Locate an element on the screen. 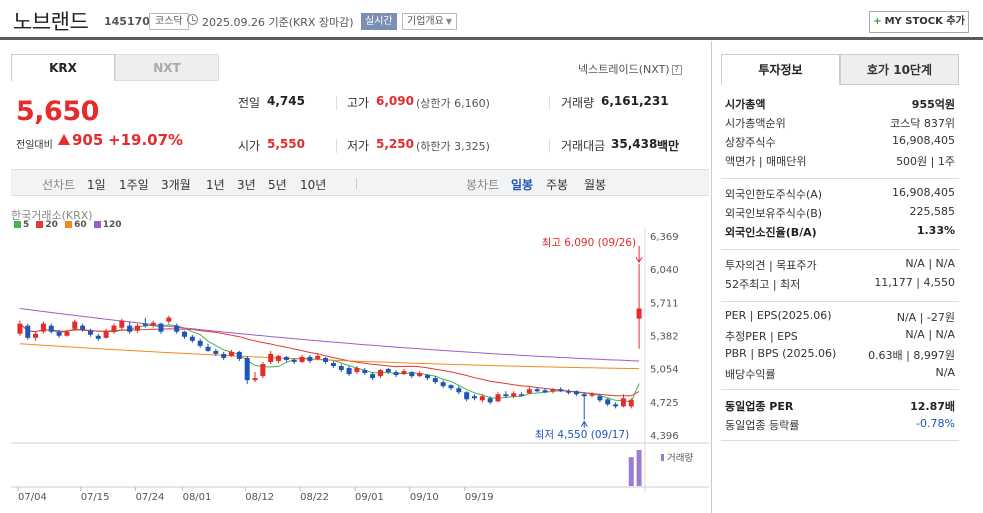 Image resolution: width=983 pixels, height=513 pixels. tab-krx: KRX is located at coordinates (63, 67).